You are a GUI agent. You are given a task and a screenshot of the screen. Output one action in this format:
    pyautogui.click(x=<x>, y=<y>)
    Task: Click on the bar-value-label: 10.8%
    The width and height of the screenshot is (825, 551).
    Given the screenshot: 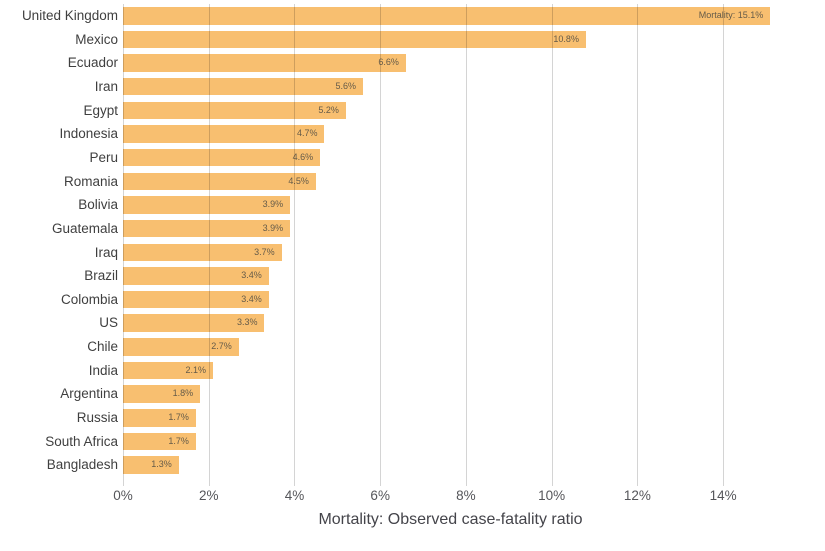 What is the action you would take?
    pyautogui.click(x=566, y=38)
    